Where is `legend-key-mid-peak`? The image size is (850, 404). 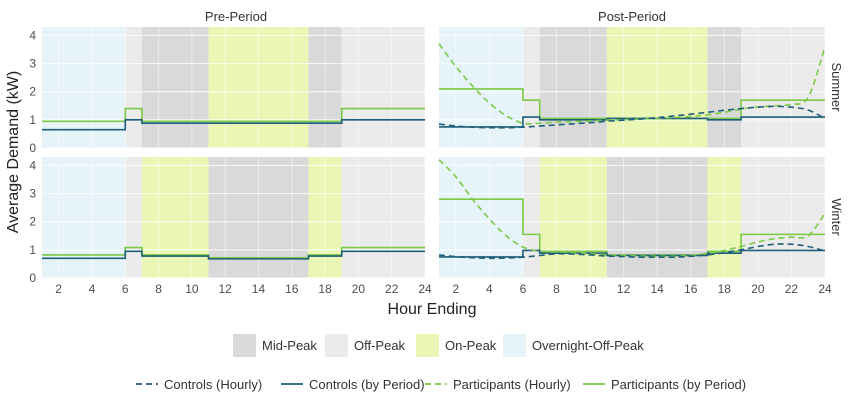
legend-key-mid-peak is located at coordinates (244, 345).